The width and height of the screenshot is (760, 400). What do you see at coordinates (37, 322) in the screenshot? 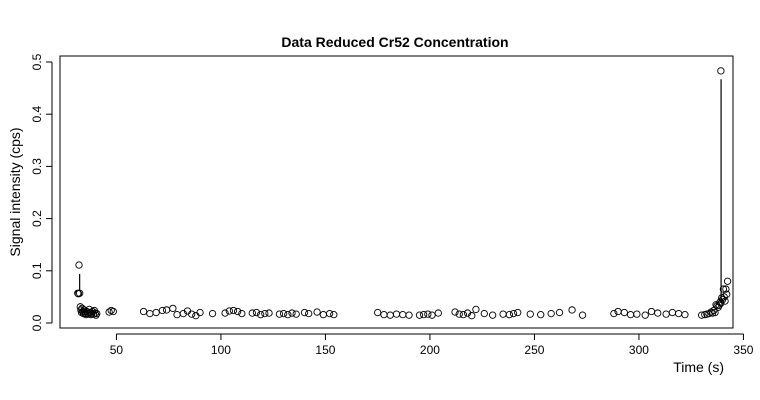
I see `y-tick-label: 0.0` at bounding box center [37, 322].